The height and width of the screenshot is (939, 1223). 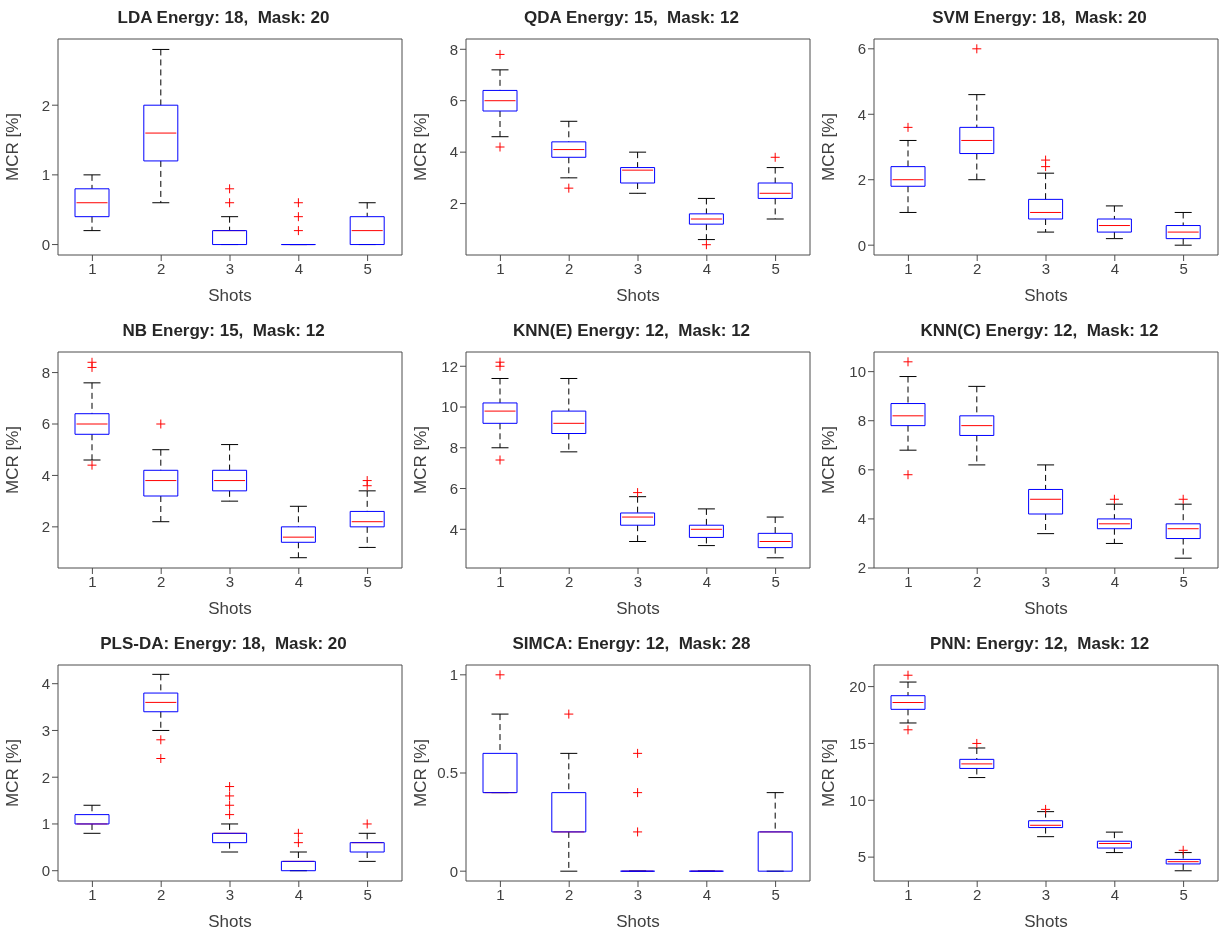 I want to click on y-tick-label: 5, so click(x=861, y=857).